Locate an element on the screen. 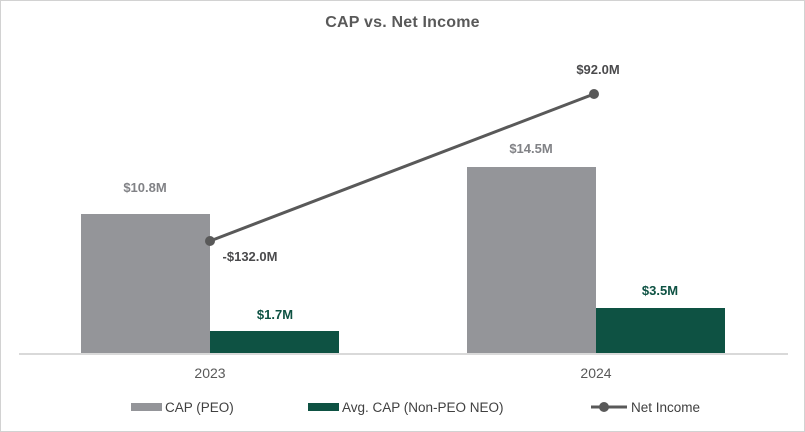 This screenshot has width=805, height=432. legend-item-net-income: Net Income is located at coordinates (645, 407).